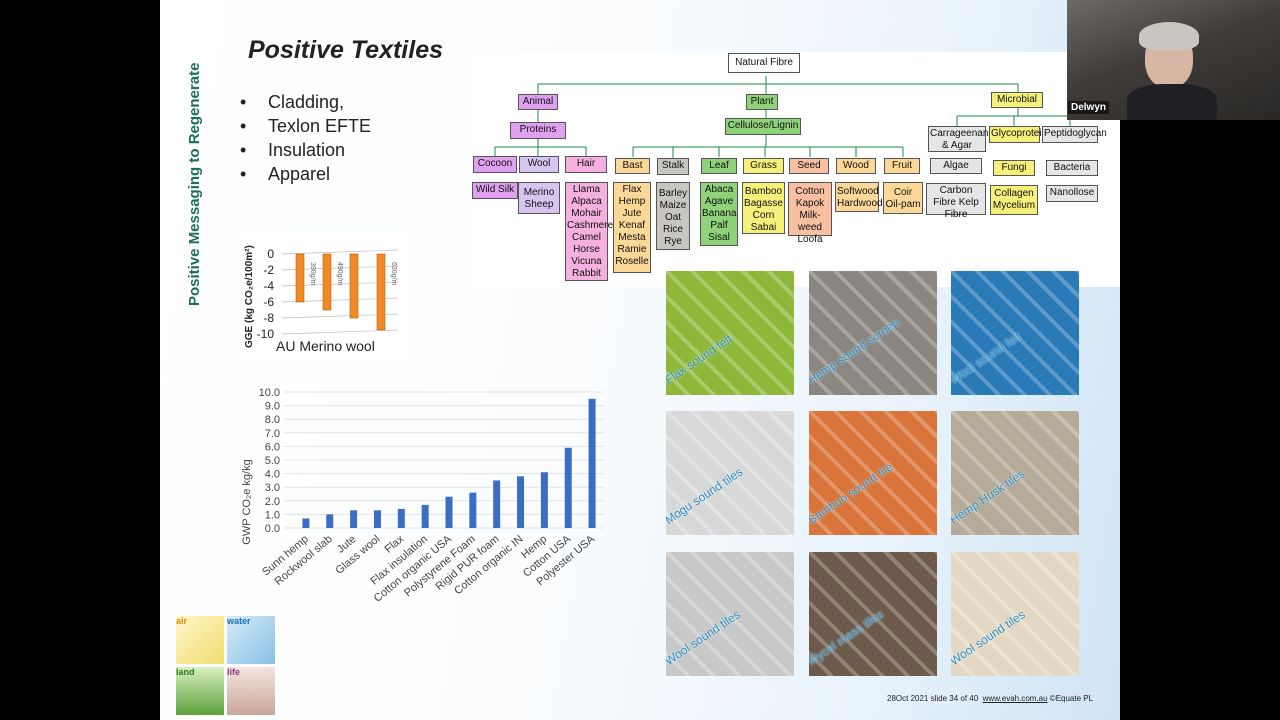  Describe the element at coordinates (852, 493) in the screenshot. I see `material-tile-caption: Bamboo sound tile` at that location.